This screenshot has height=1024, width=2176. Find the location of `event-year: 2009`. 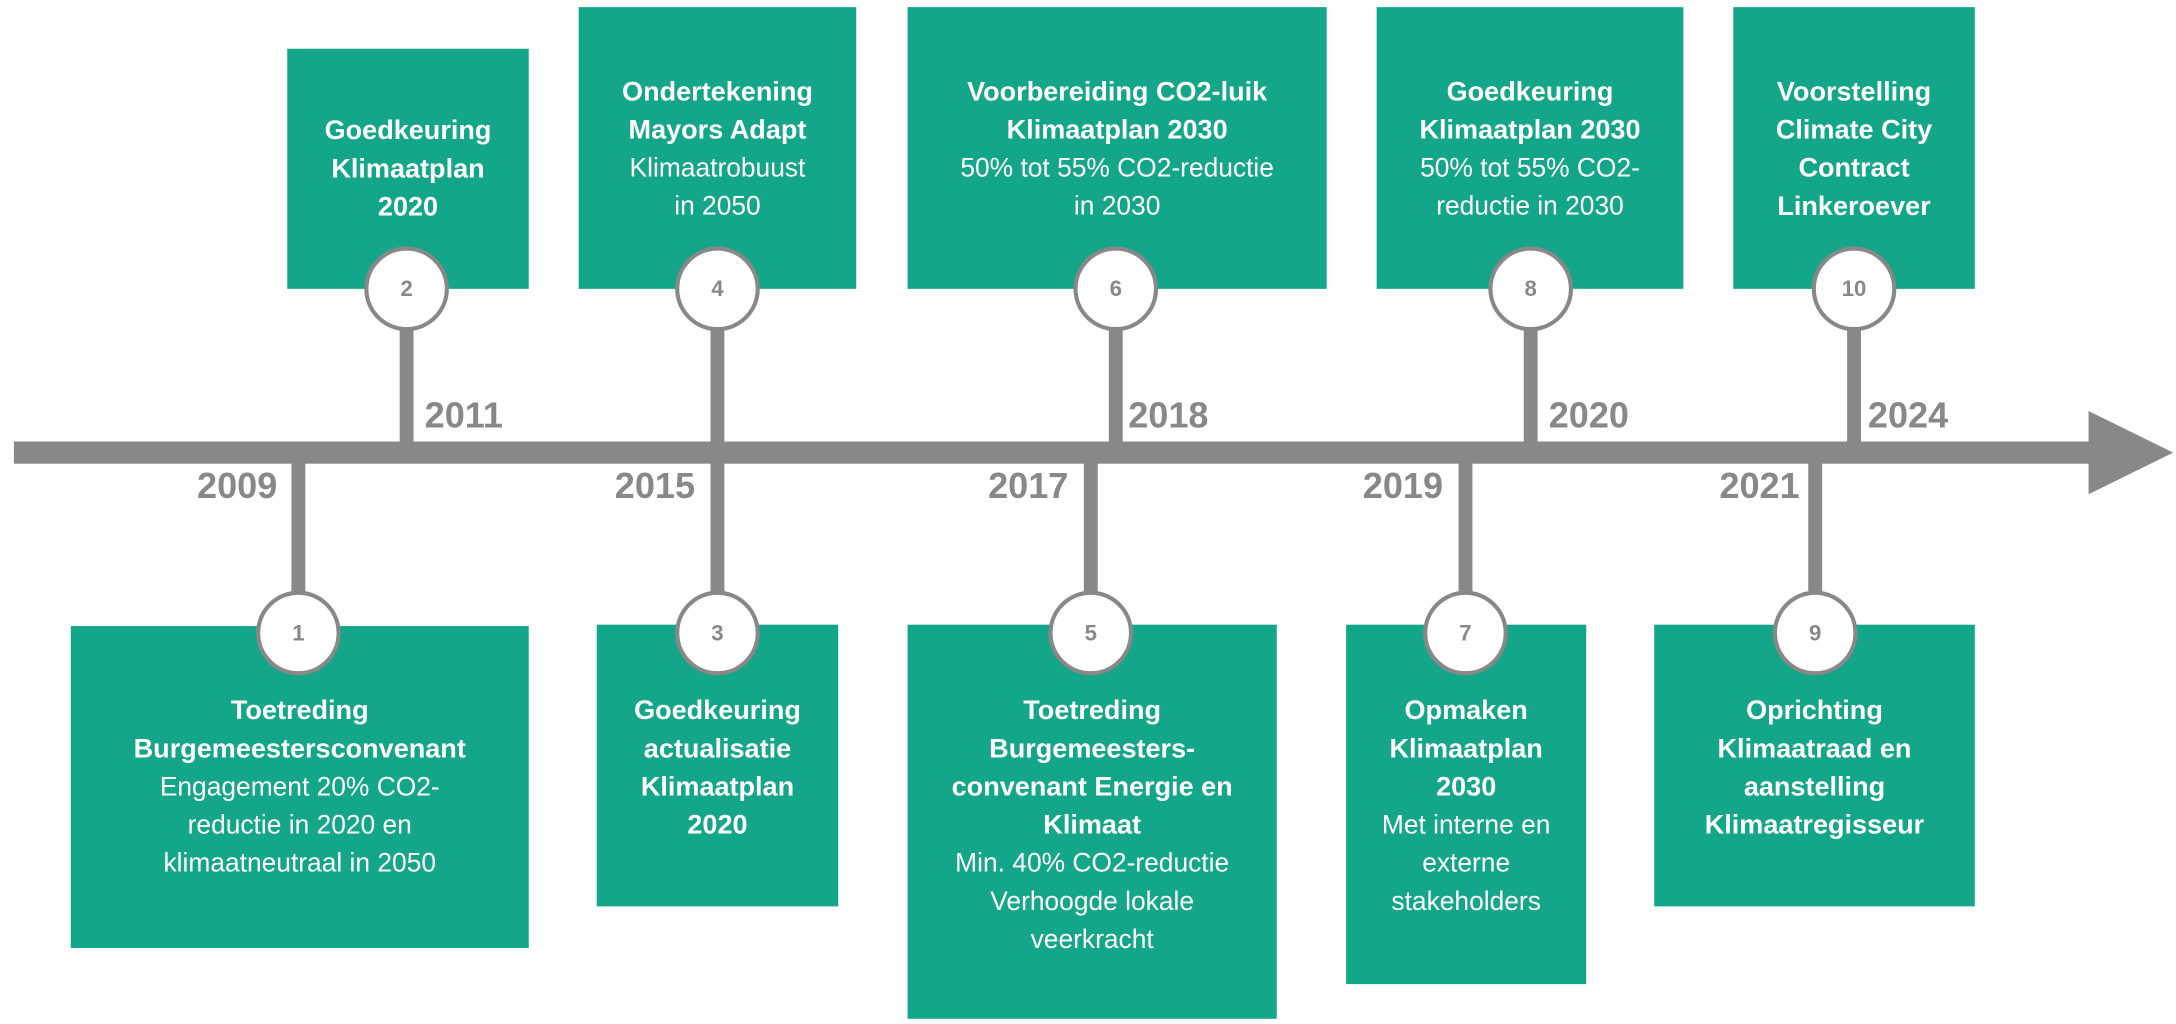

event-year: 2009 is located at coordinates (237, 485).